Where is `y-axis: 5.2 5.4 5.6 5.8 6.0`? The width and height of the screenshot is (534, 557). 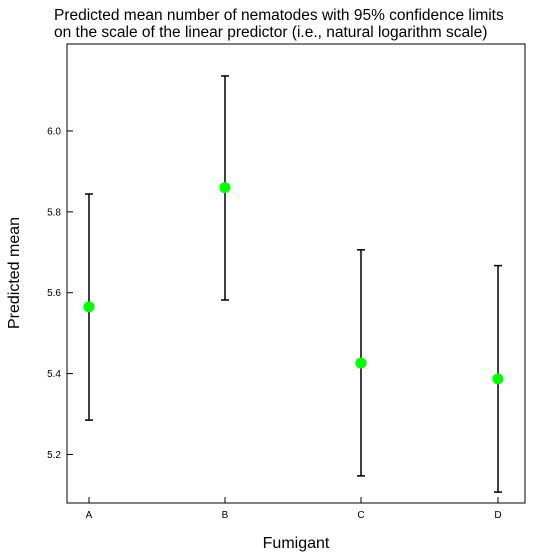 y-axis: 5.2 5.4 5.6 5.8 6.0 is located at coordinates (60, 293).